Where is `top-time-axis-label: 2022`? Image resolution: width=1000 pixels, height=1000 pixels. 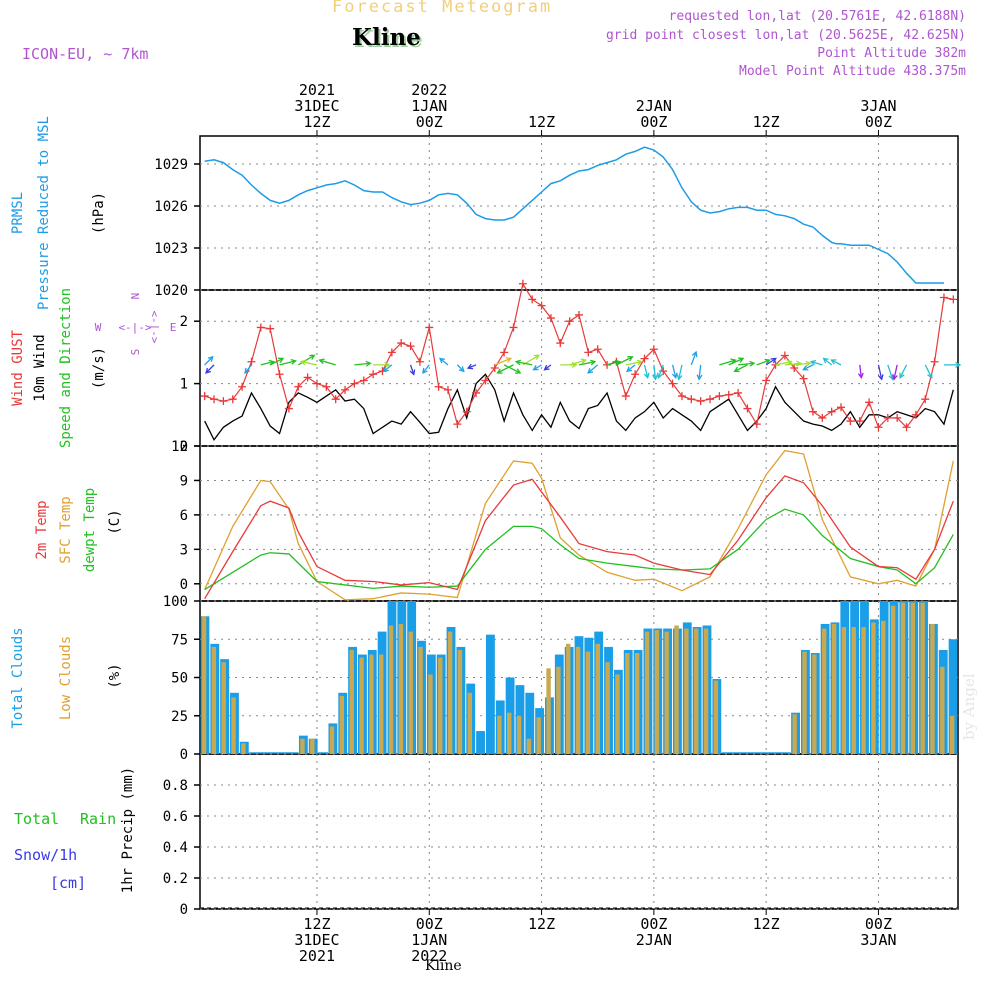 top-time-axis-label: 2022 is located at coordinates (429, 90).